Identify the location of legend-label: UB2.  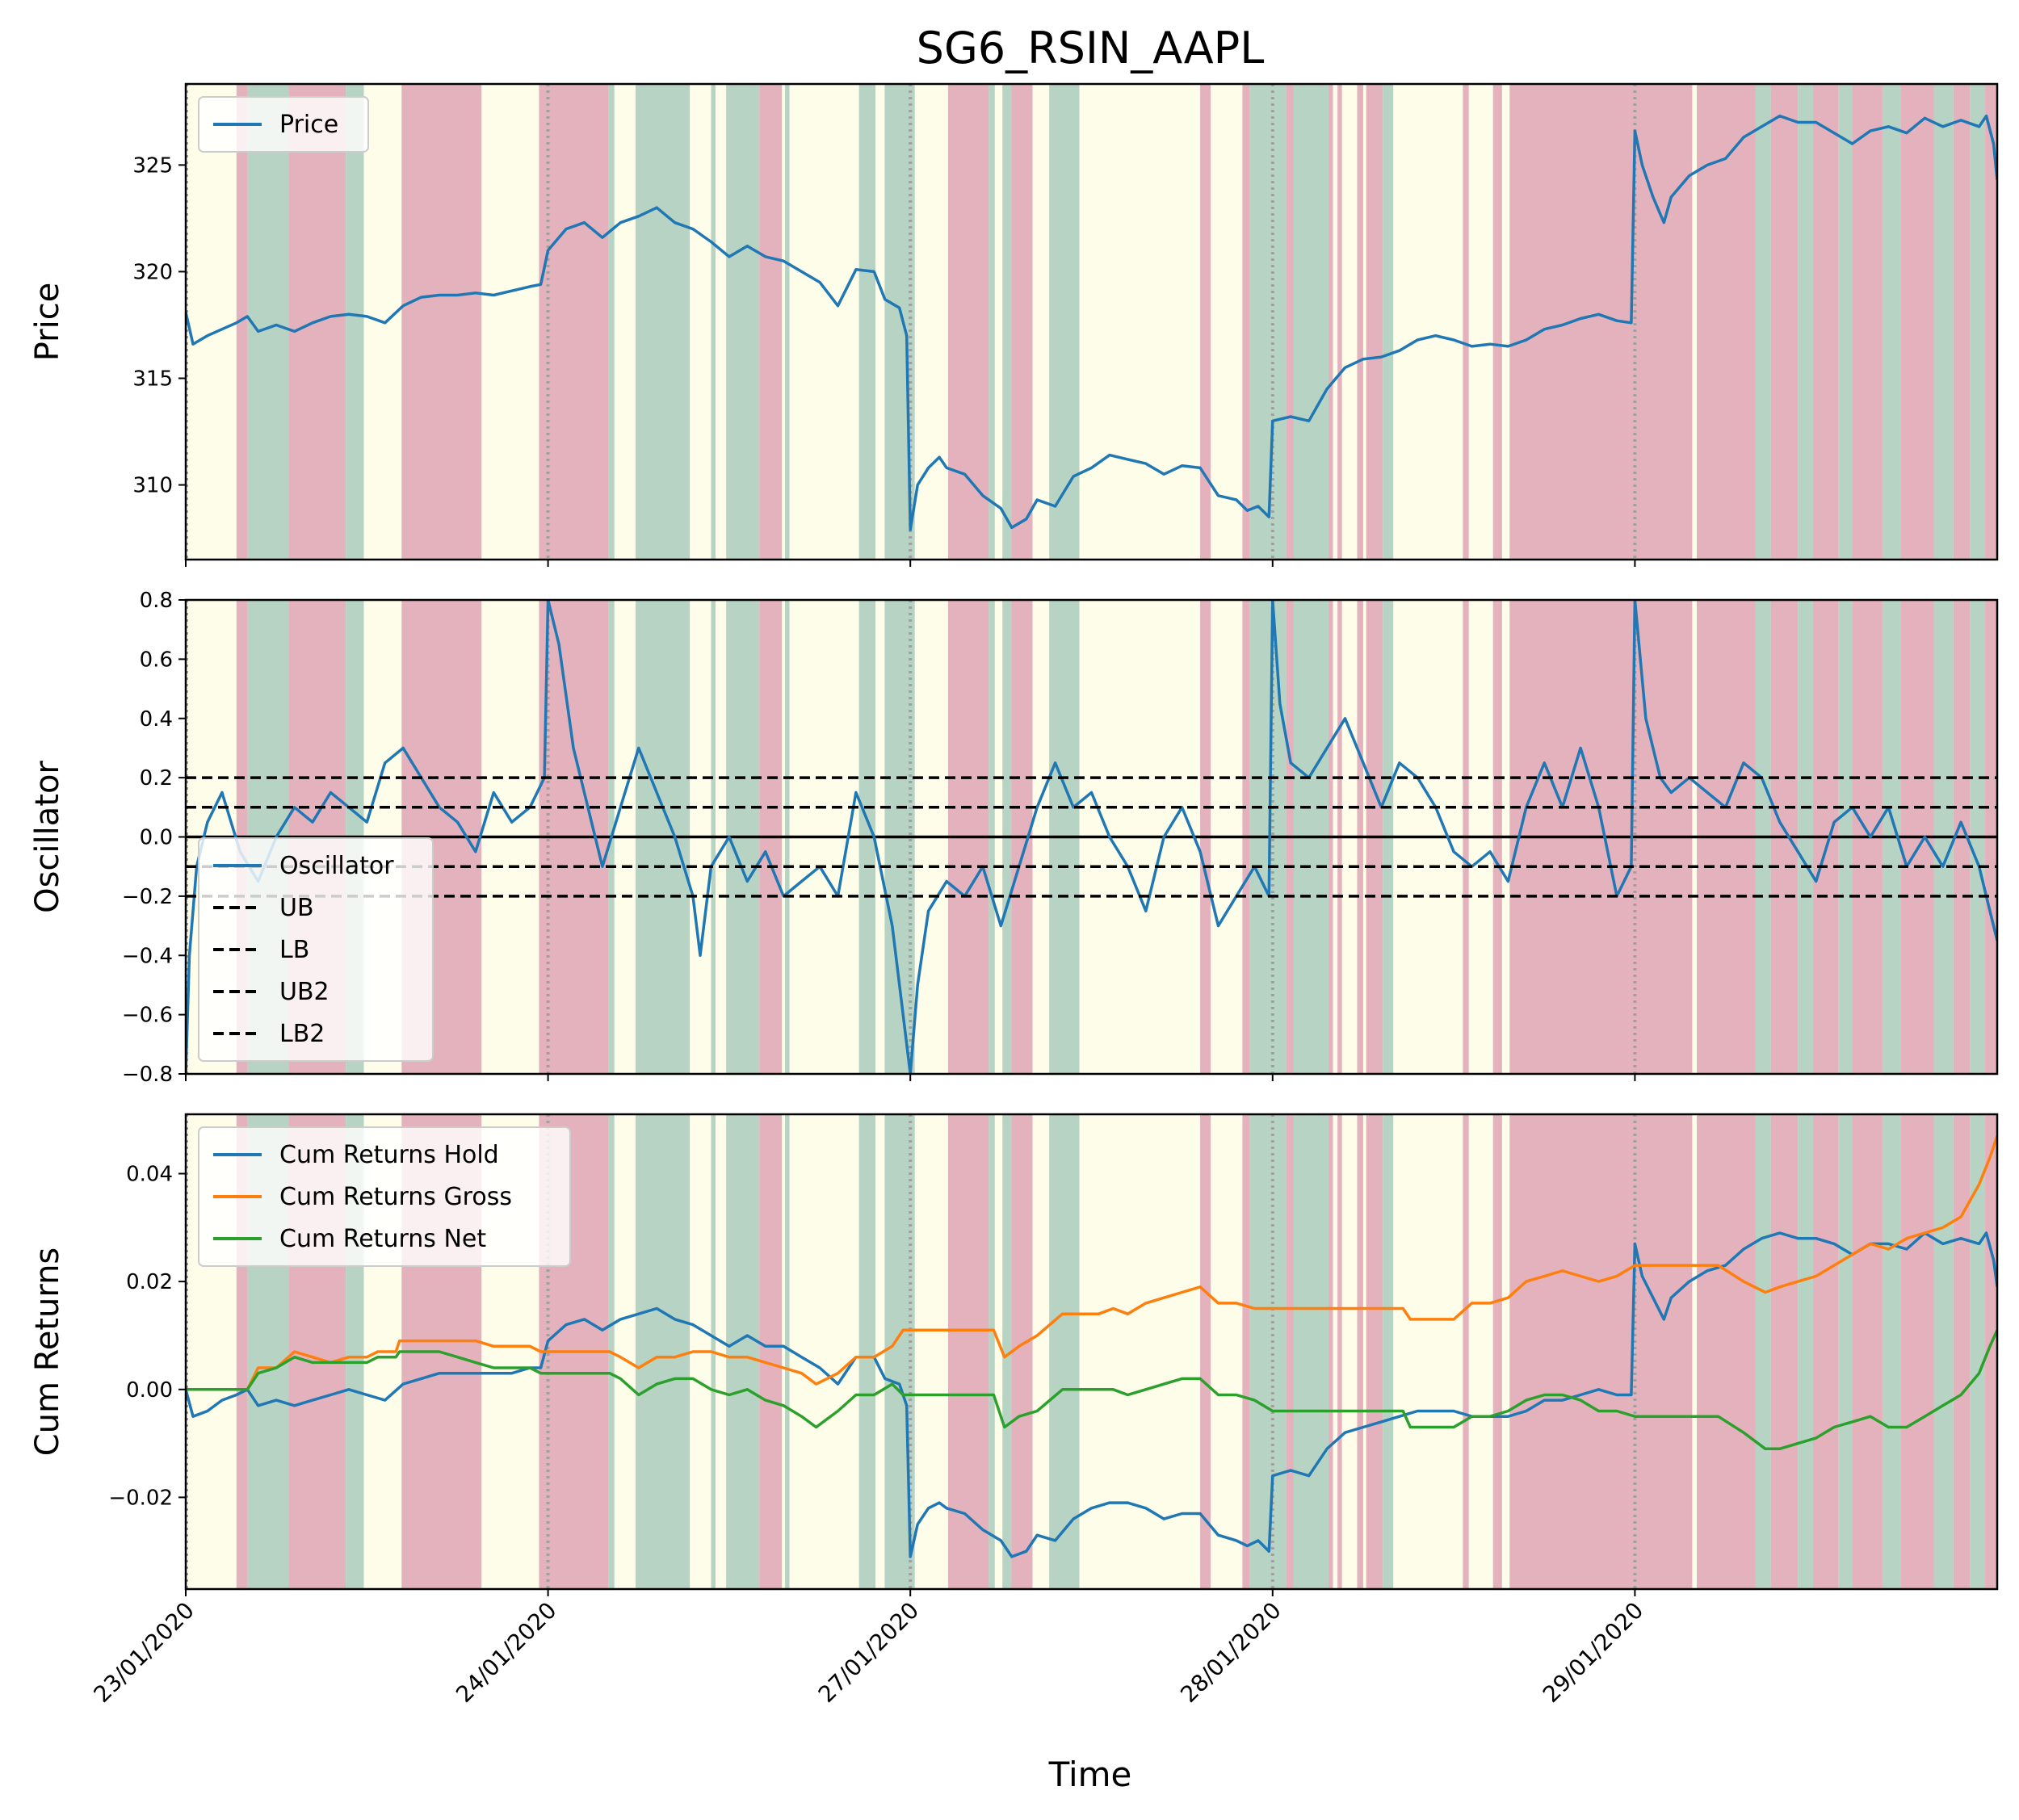
(304, 992).